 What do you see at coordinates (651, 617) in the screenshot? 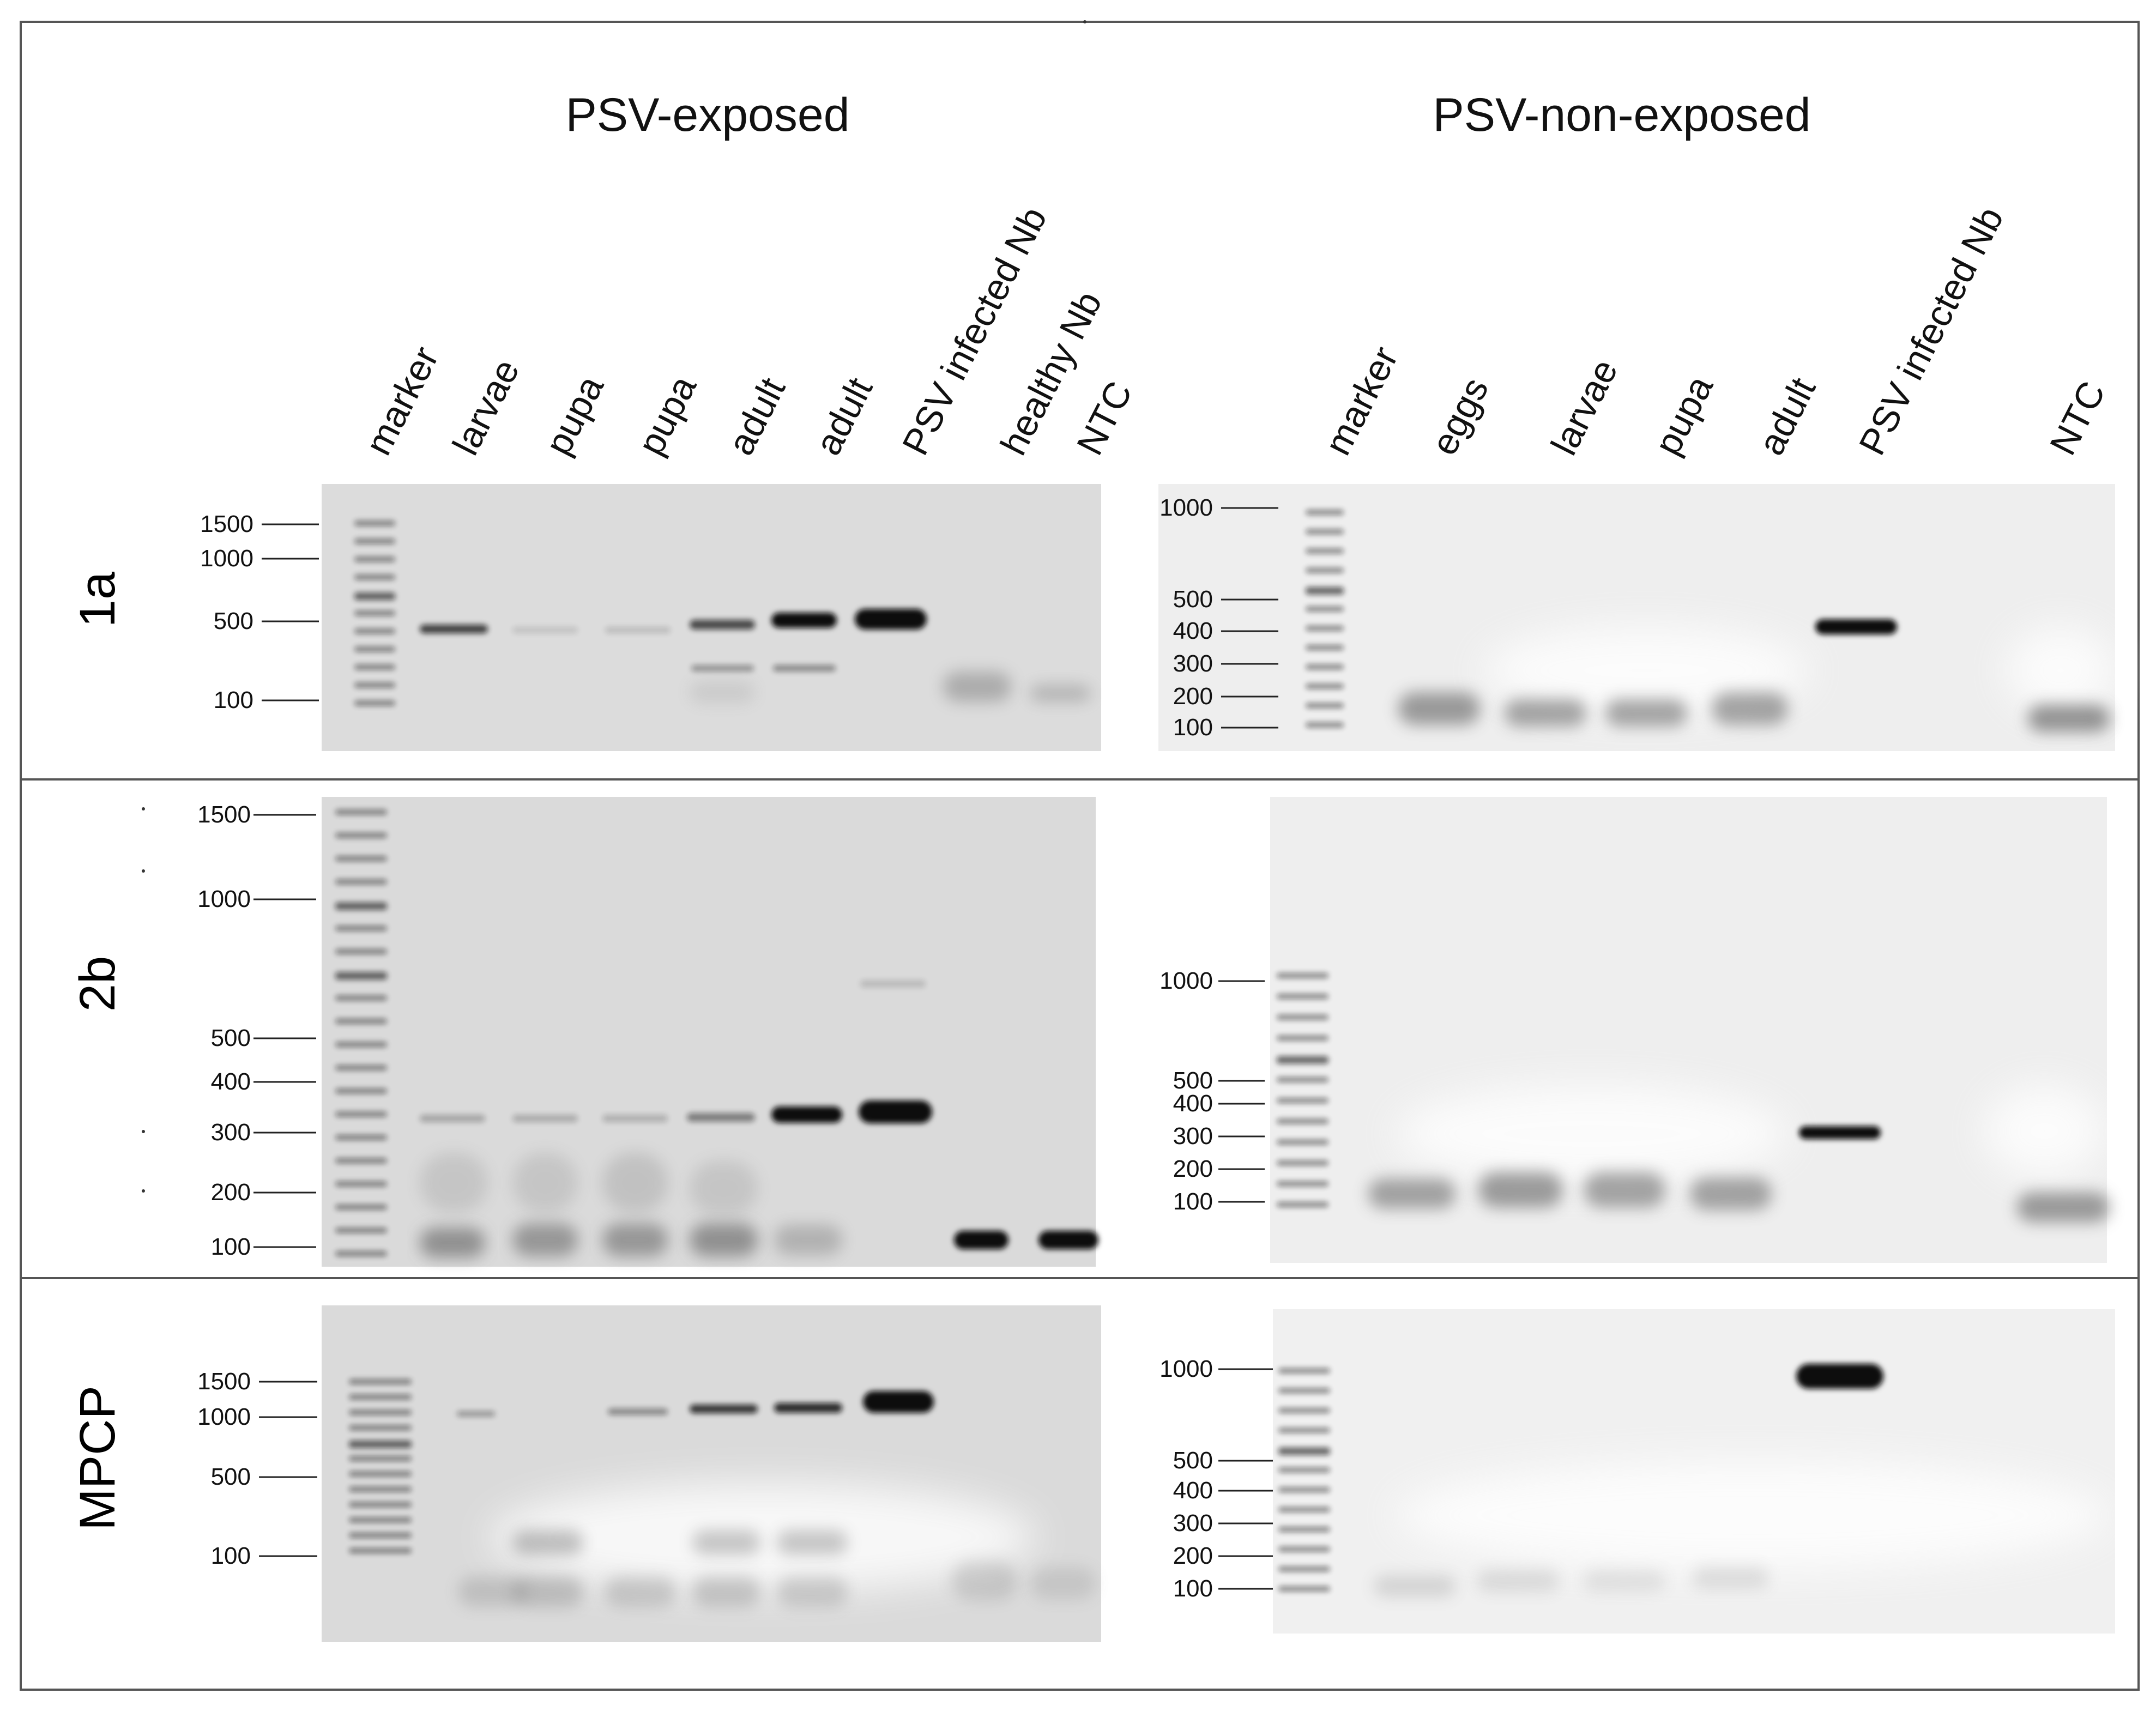
I see `gel-1a-left: 1500 1000 500 100` at bounding box center [651, 617].